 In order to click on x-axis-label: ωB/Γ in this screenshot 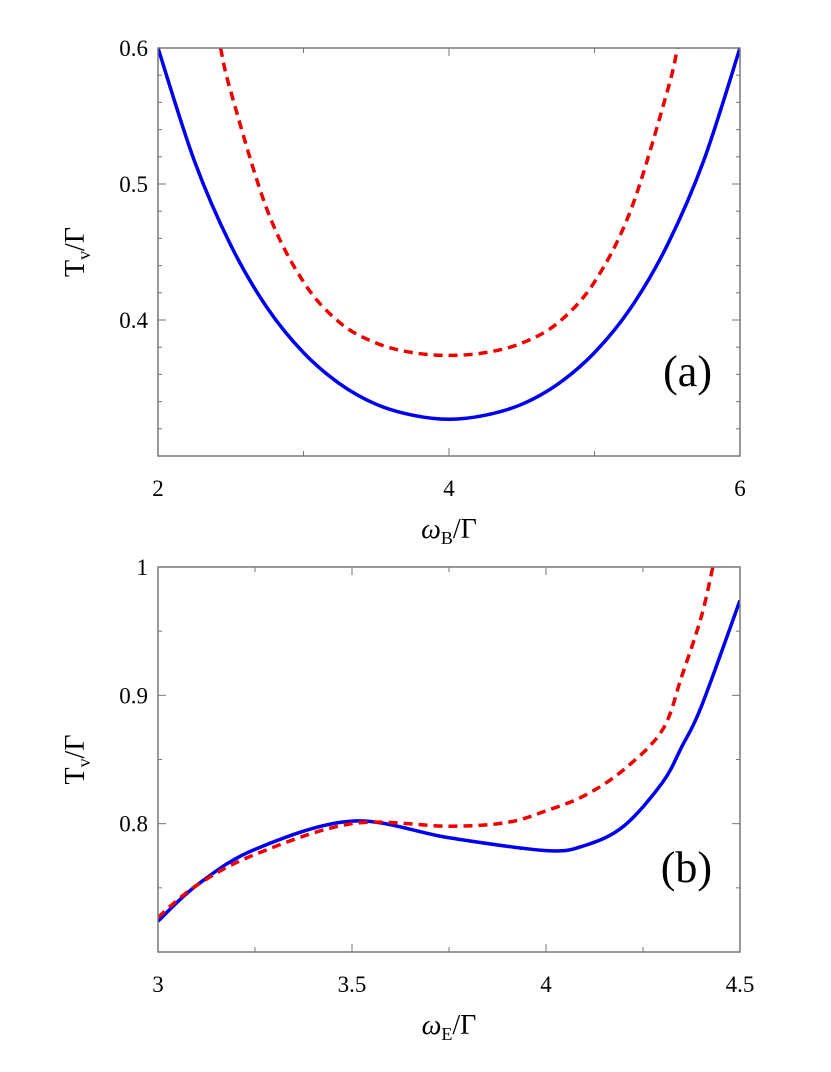, I will do `click(449, 531)`.